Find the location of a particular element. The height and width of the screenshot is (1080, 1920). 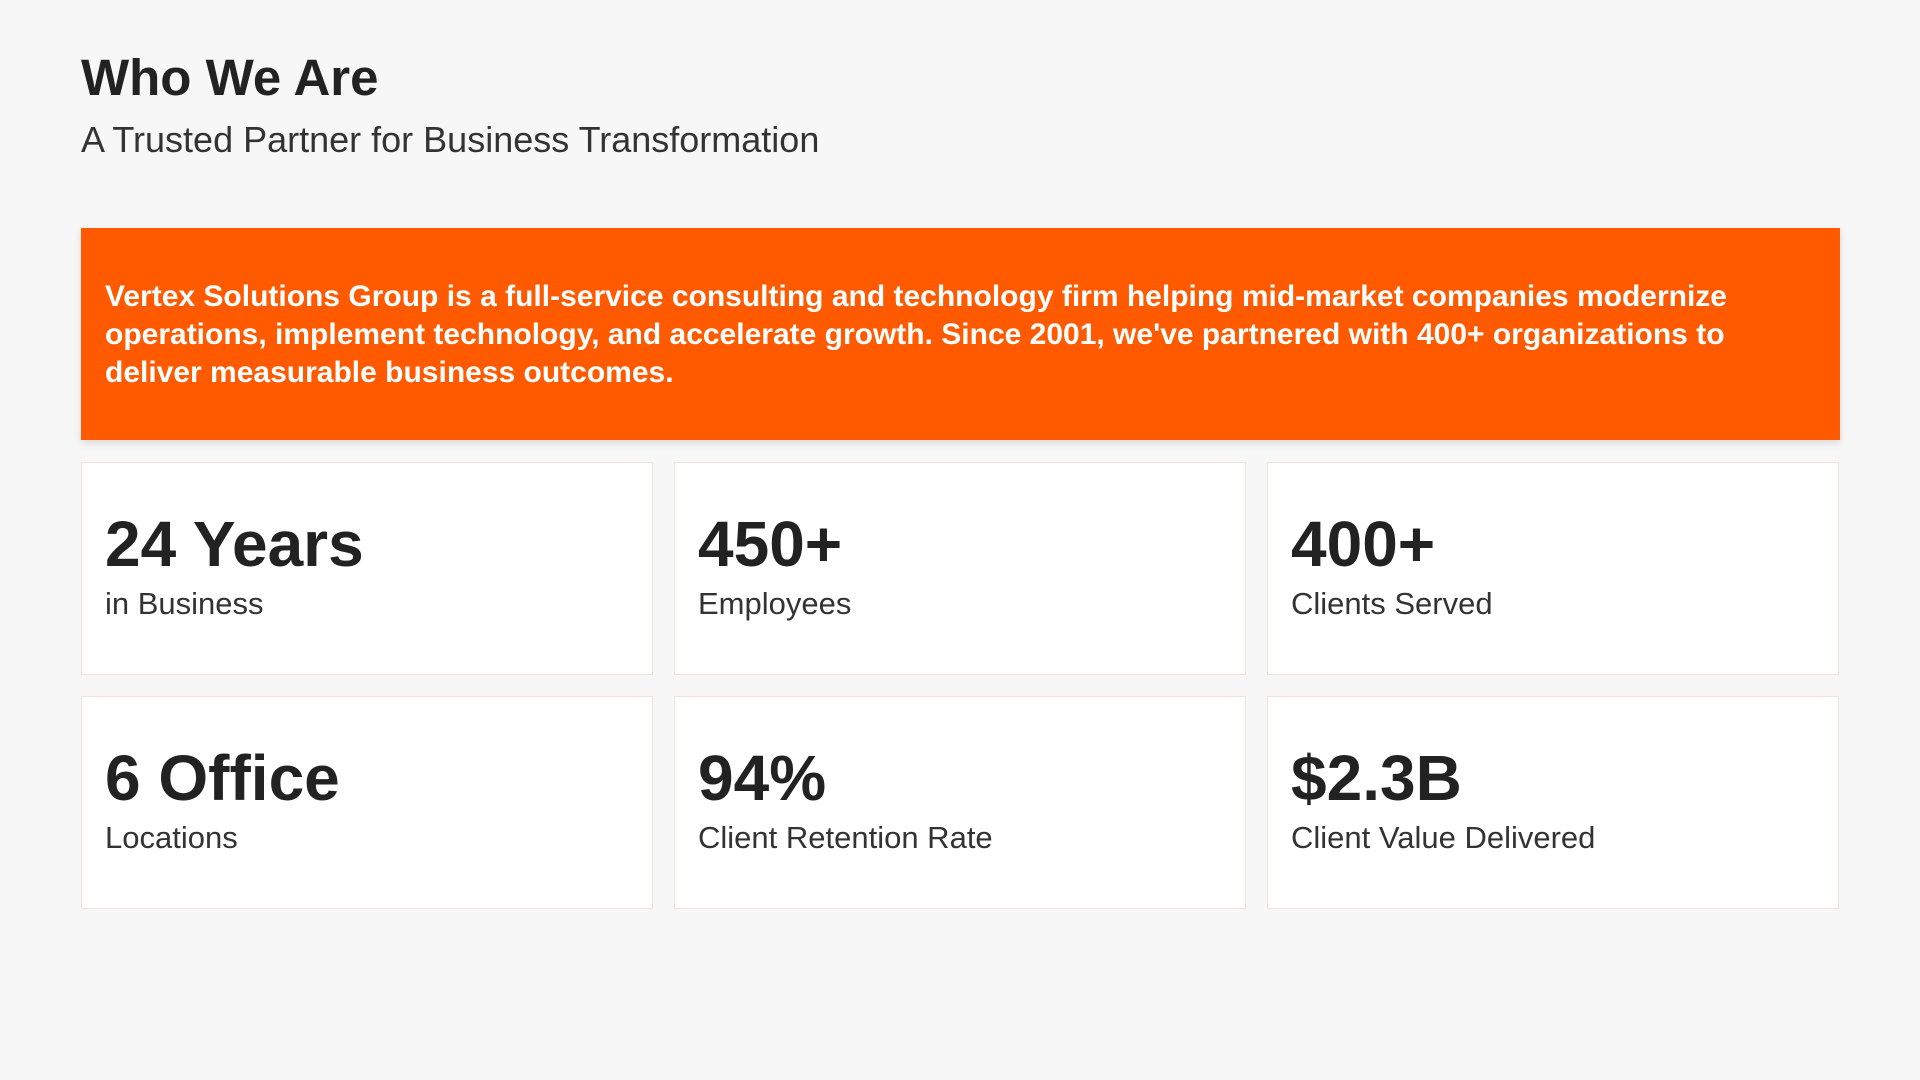

page-title: Who We Are is located at coordinates (230, 77).